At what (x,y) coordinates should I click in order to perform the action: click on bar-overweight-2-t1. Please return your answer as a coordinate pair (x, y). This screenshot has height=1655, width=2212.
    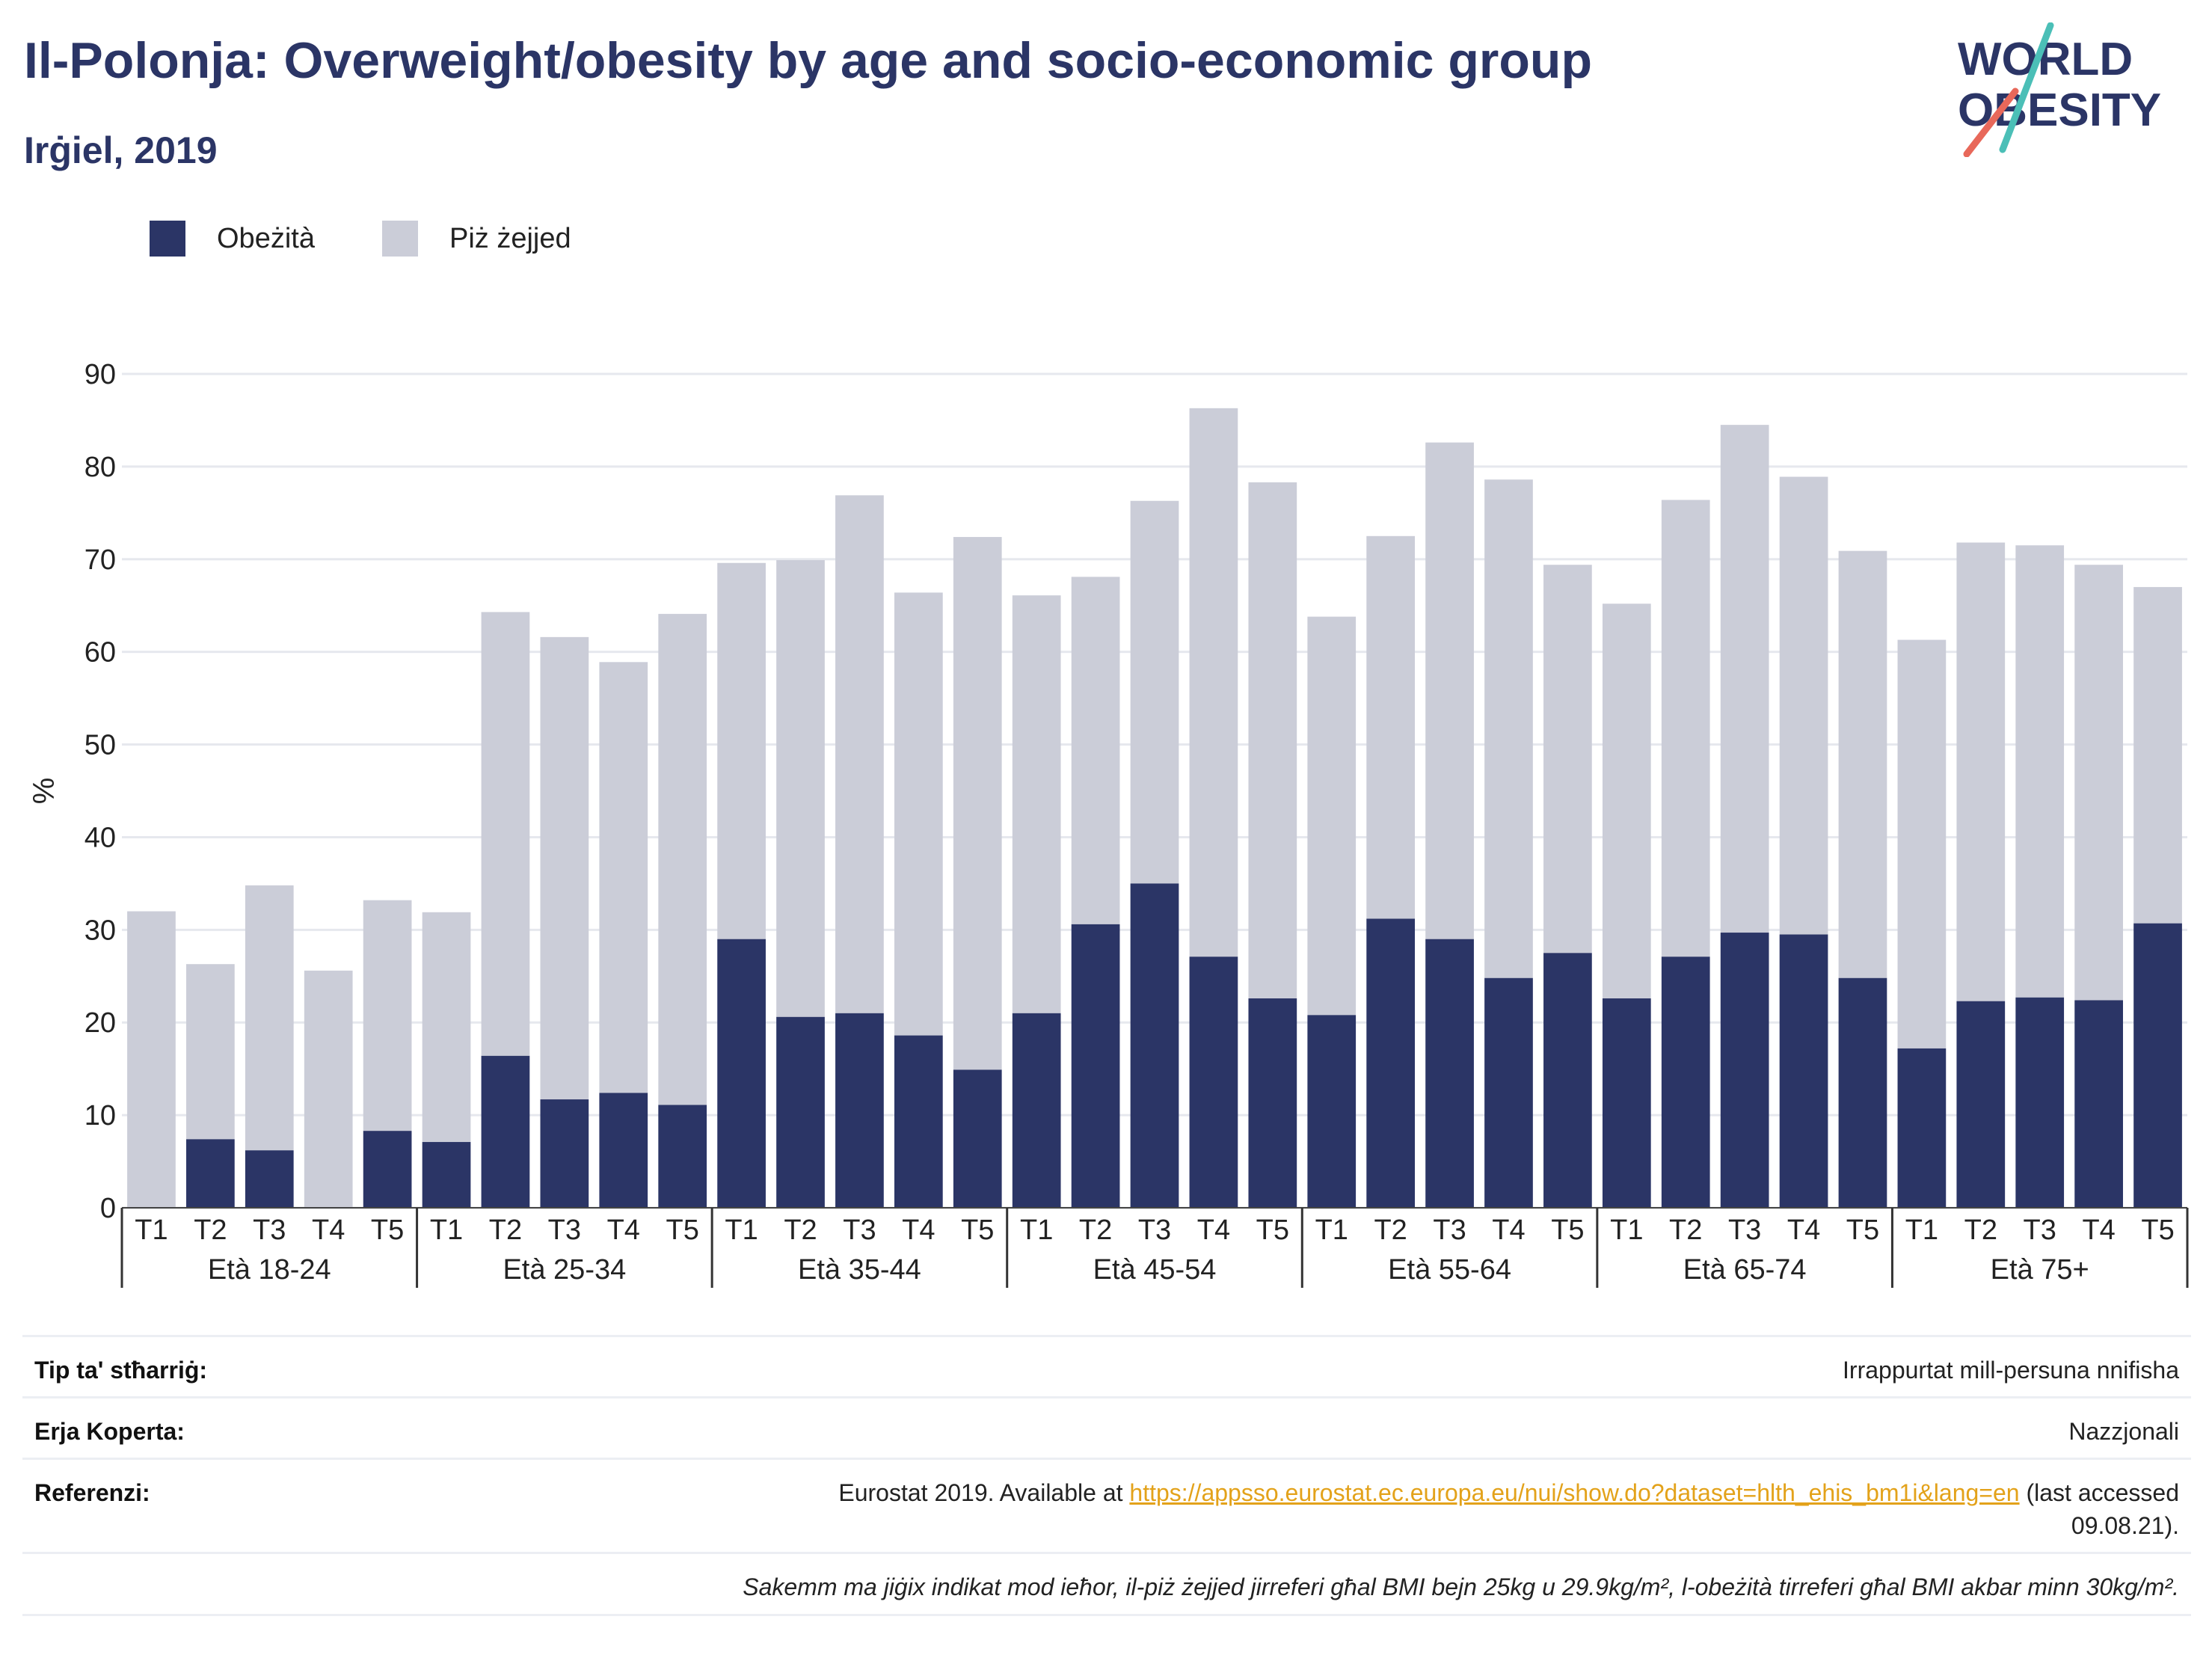
    Looking at the image, I should click on (447, 1027).